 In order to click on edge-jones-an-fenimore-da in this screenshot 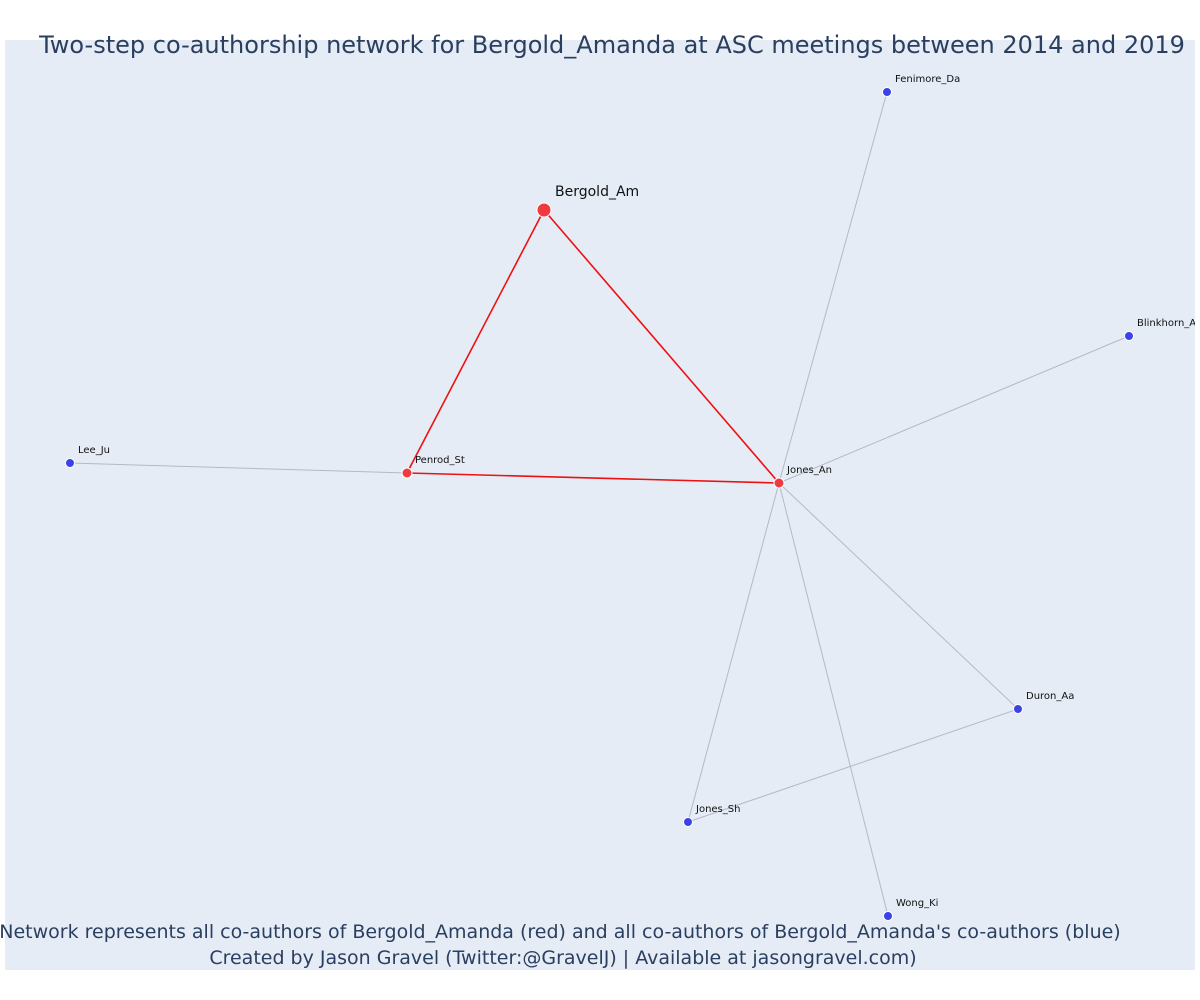, I will do `click(833, 287)`.